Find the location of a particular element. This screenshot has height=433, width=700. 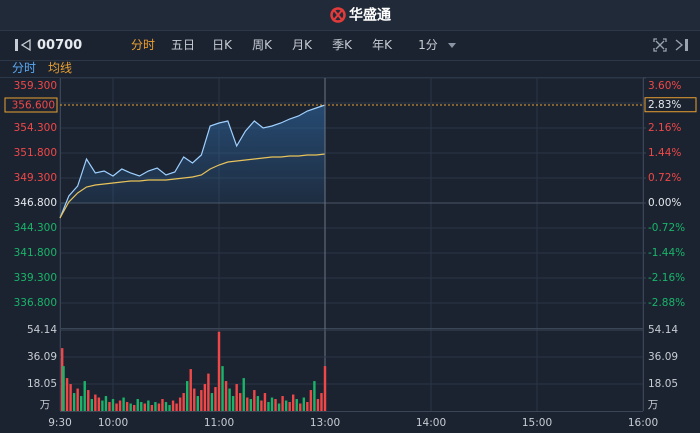

logo-text: 华盛通 is located at coordinates (370, 15).